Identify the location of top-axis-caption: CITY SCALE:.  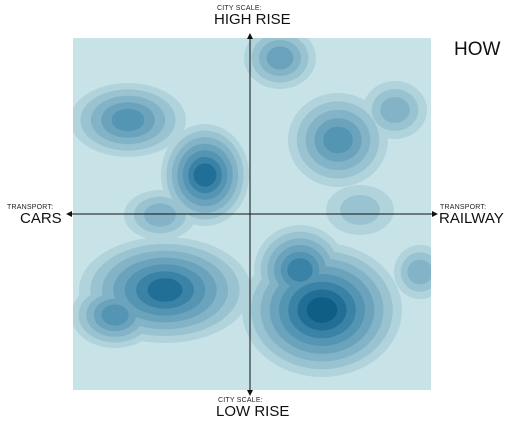
(239, 8).